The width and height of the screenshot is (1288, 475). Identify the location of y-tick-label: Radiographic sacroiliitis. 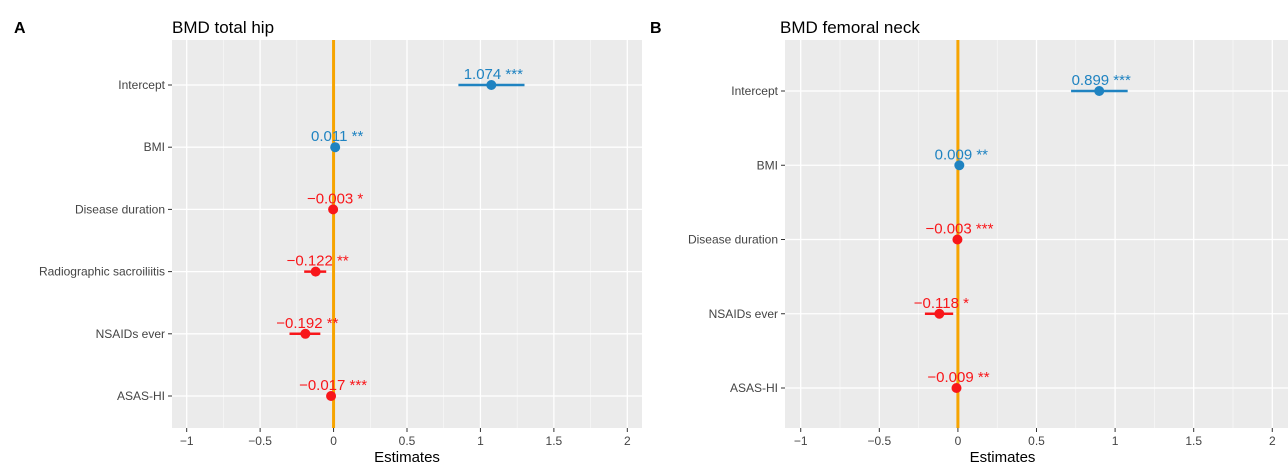
(102, 272).